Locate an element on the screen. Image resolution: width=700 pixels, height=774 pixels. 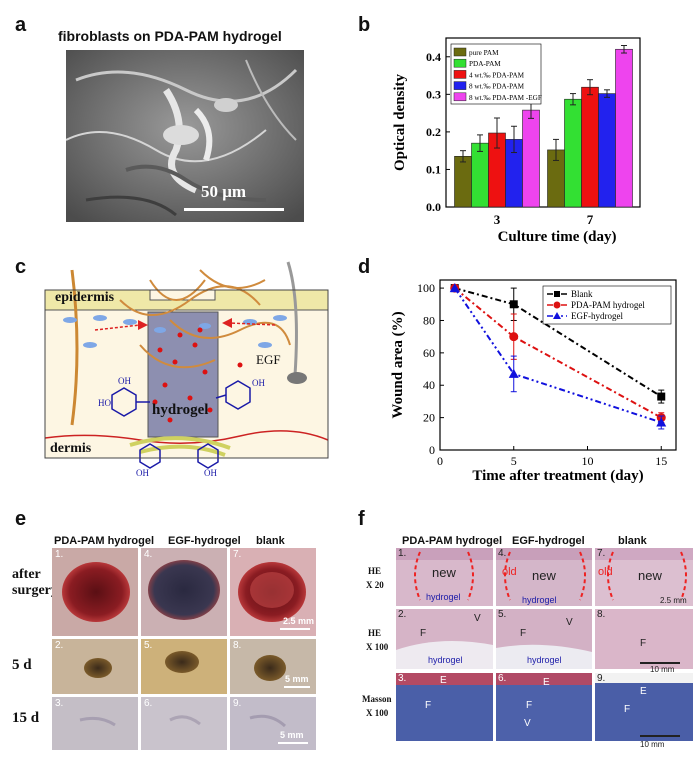
chart-d-legend-box is located at coordinates (607, 305).